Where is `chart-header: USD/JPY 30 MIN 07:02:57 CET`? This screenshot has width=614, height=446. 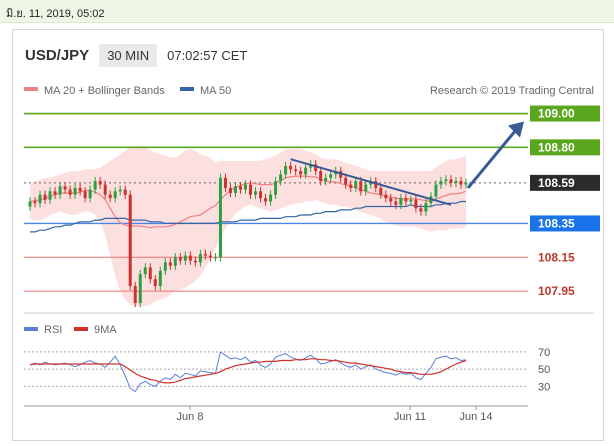
chart-header: USD/JPY 30 MIN 07:02:57 CET is located at coordinates (136, 55).